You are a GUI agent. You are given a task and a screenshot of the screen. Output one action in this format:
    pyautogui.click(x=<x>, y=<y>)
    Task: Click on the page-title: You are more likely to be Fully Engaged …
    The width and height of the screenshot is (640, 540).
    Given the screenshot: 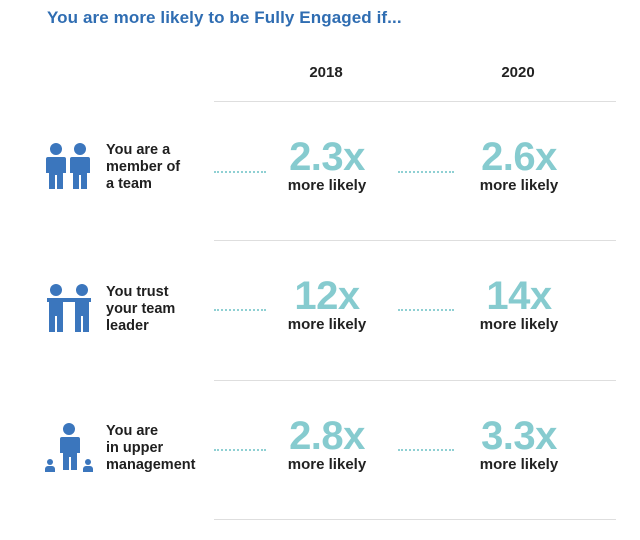 What is the action you would take?
    pyautogui.click(x=224, y=17)
    